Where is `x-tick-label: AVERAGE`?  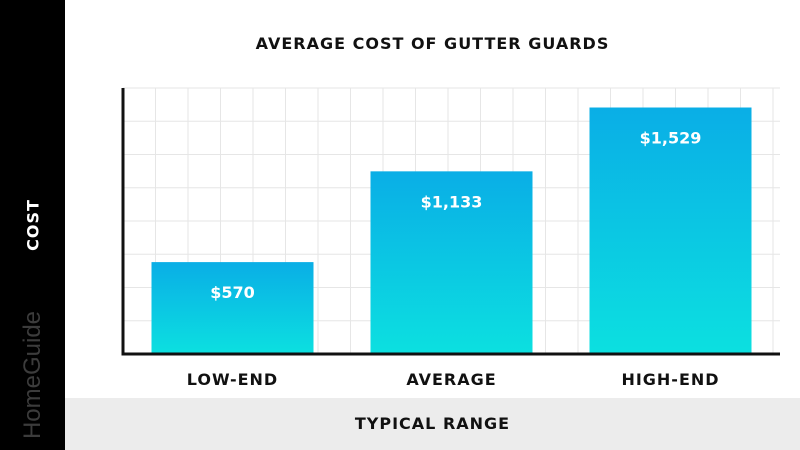
x-tick-label: AVERAGE is located at coordinates (451, 379).